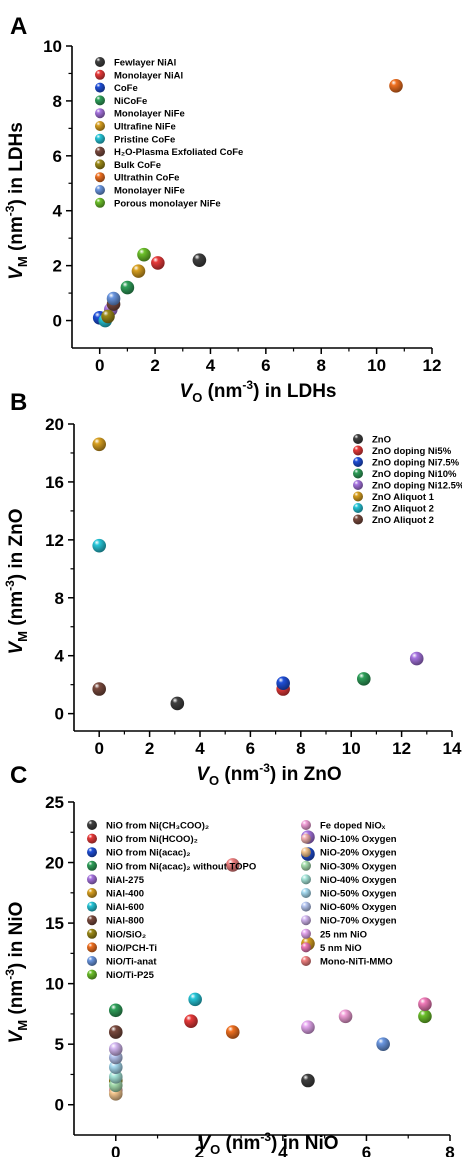 The width and height of the screenshot is (462, 1157). I want to click on x-tick-label: 0, so click(98, 748).